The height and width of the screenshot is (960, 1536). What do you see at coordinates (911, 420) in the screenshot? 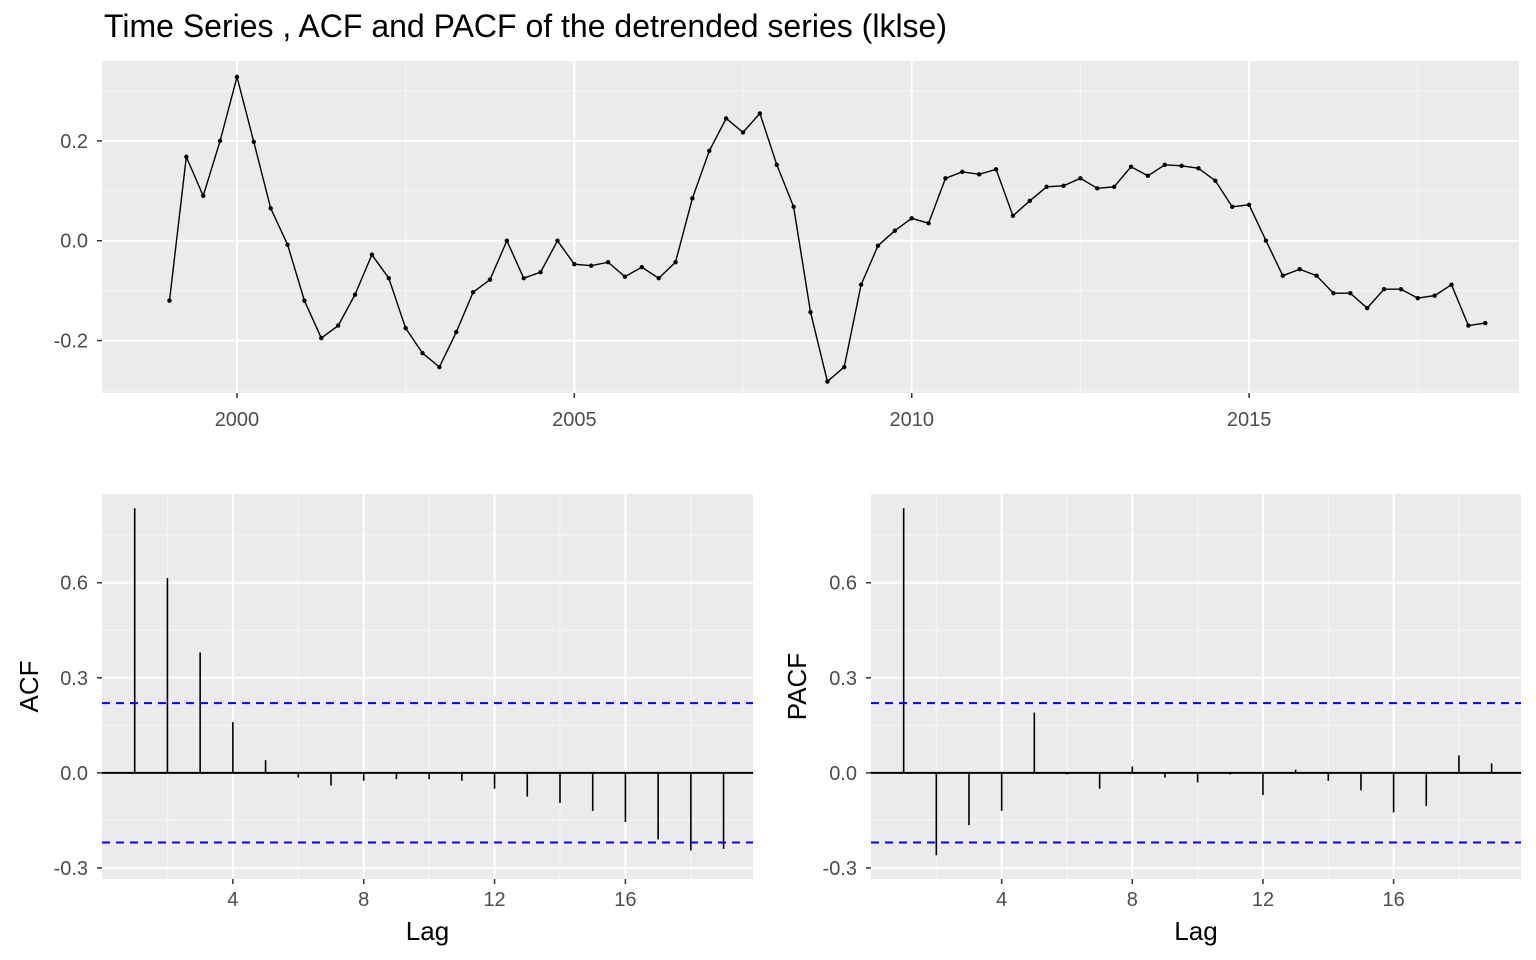
I see `ts-x-tick-label: 2010` at bounding box center [911, 420].